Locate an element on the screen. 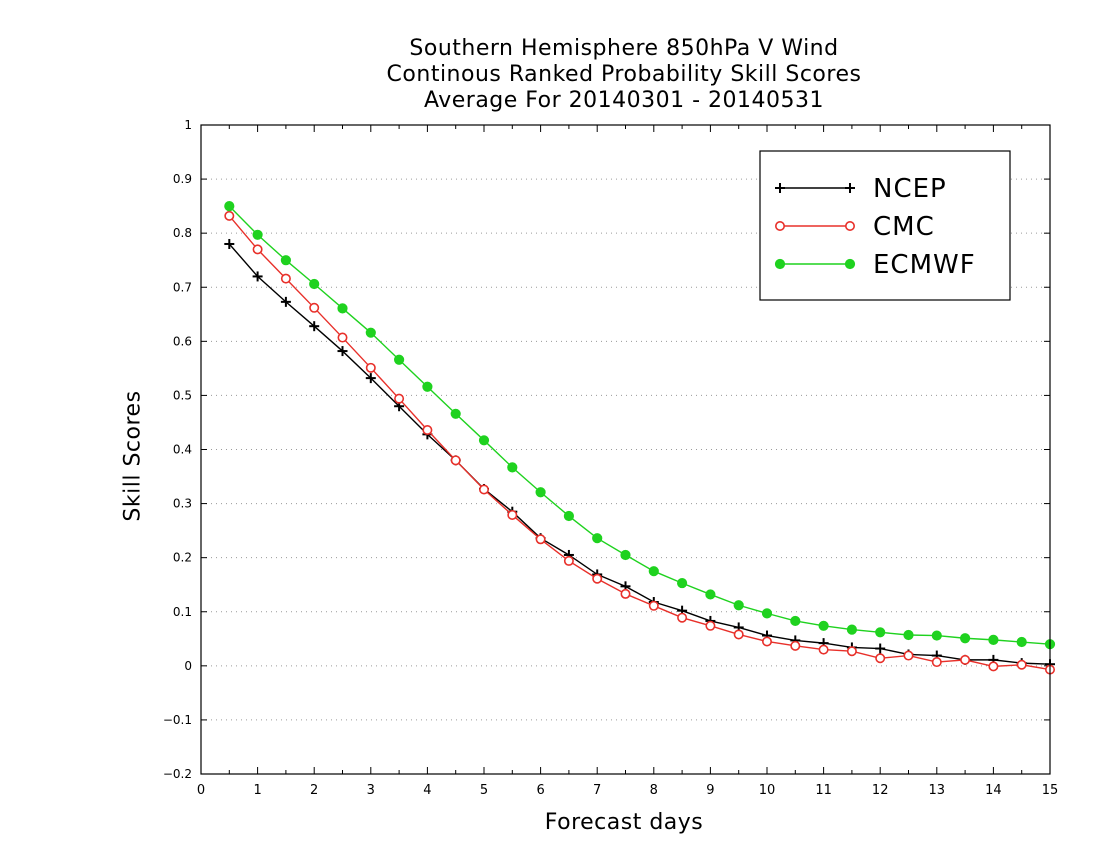 The height and width of the screenshot is (850, 1100). legend: NCEP CMC ECMWF is located at coordinates (885, 225).